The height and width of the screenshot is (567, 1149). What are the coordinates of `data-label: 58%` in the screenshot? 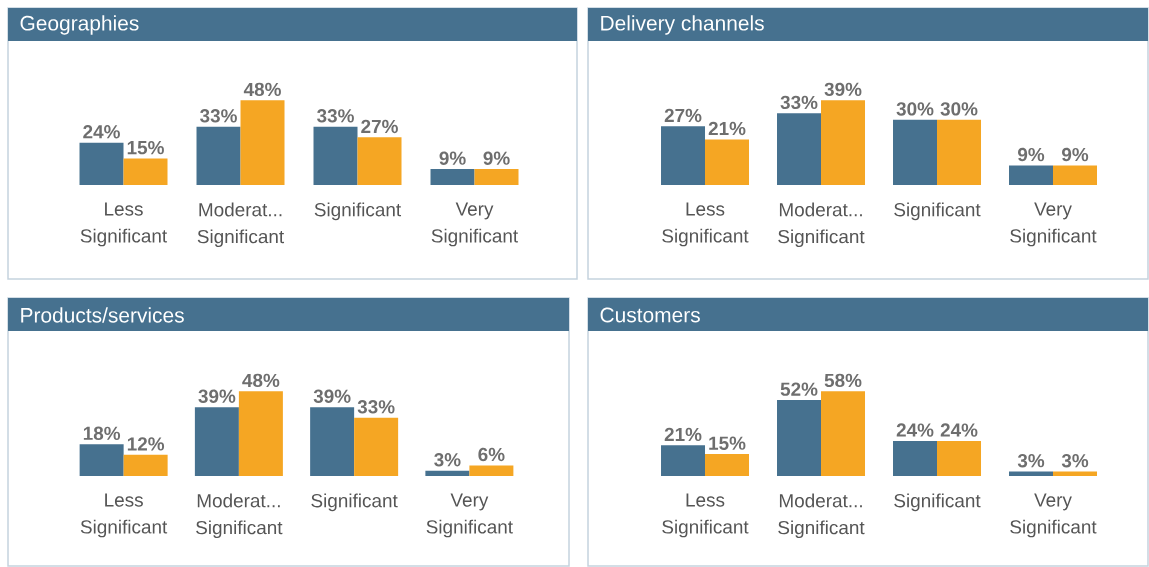 It's located at (843, 380).